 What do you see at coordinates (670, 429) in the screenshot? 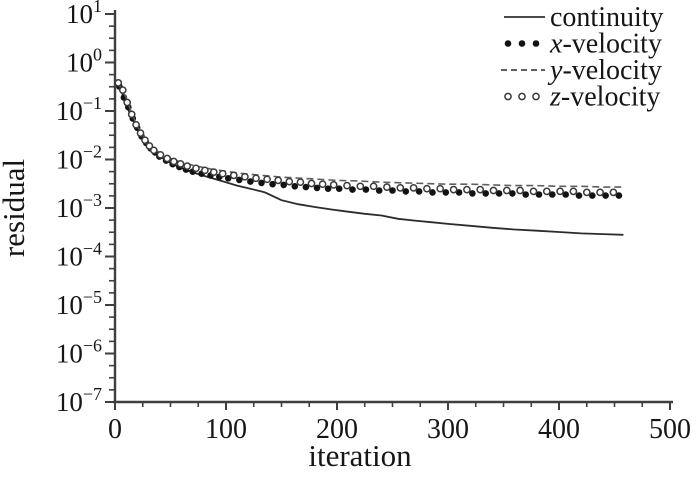
I see `x-tick-label: 500` at bounding box center [670, 429].